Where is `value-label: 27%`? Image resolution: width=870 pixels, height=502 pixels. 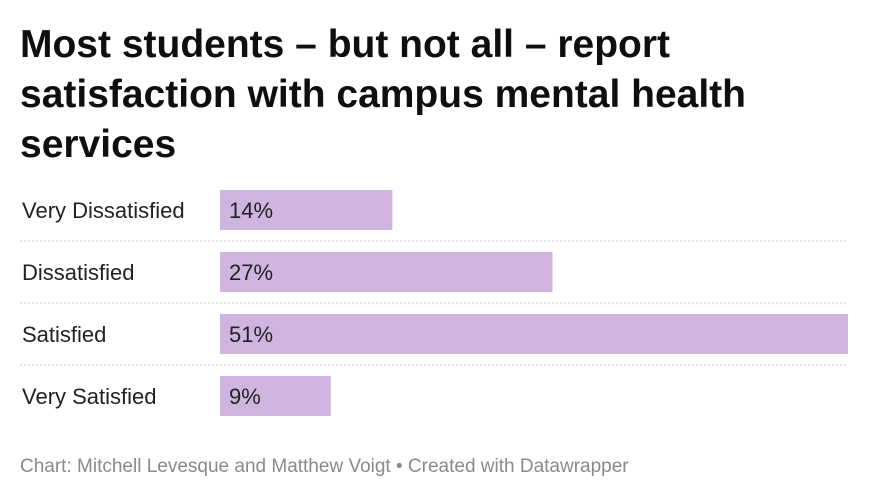 value-label: 27% is located at coordinates (251, 272).